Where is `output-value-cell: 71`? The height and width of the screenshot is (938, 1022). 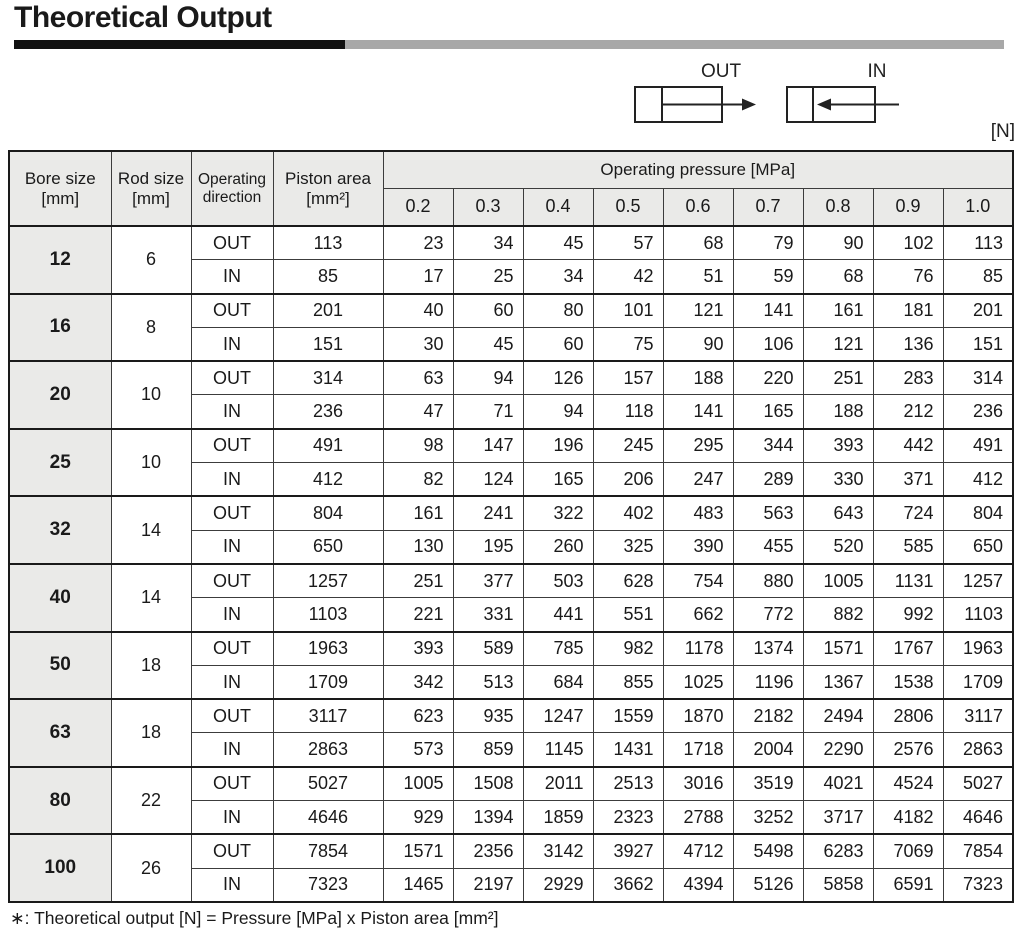
output-value-cell: 71 is located at coordinates (488, 412).